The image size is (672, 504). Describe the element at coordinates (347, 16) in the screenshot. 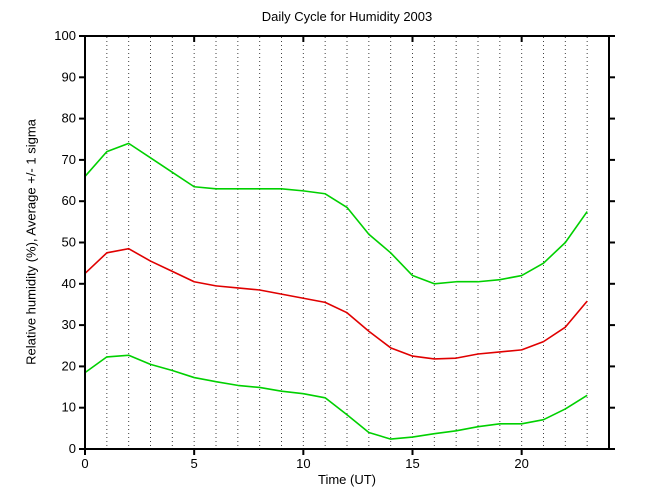

I see `chart-title: Daily Cycle for Humidity 2003` at that location.